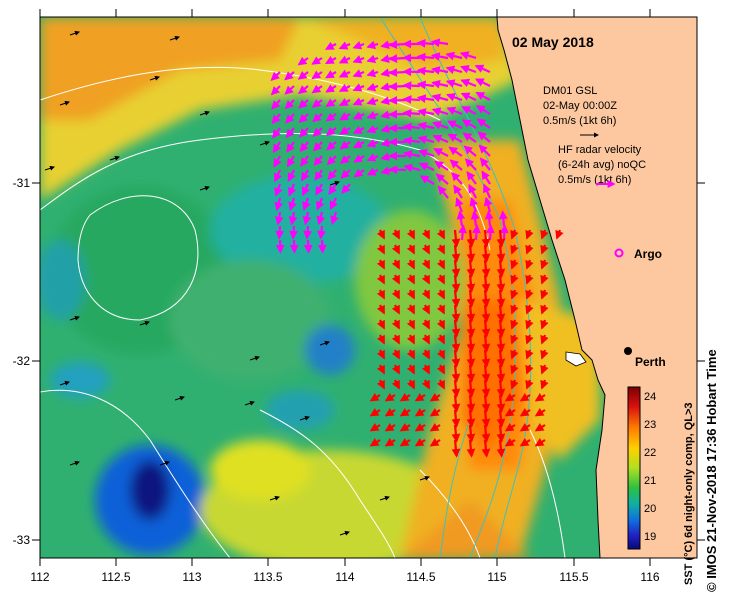 The image size is (739, 592). What do you see at coordinates (570, 91) in the screenshot?
I see `legend-wind-line1: DM01 GSL` at bounding box center [570, 91].